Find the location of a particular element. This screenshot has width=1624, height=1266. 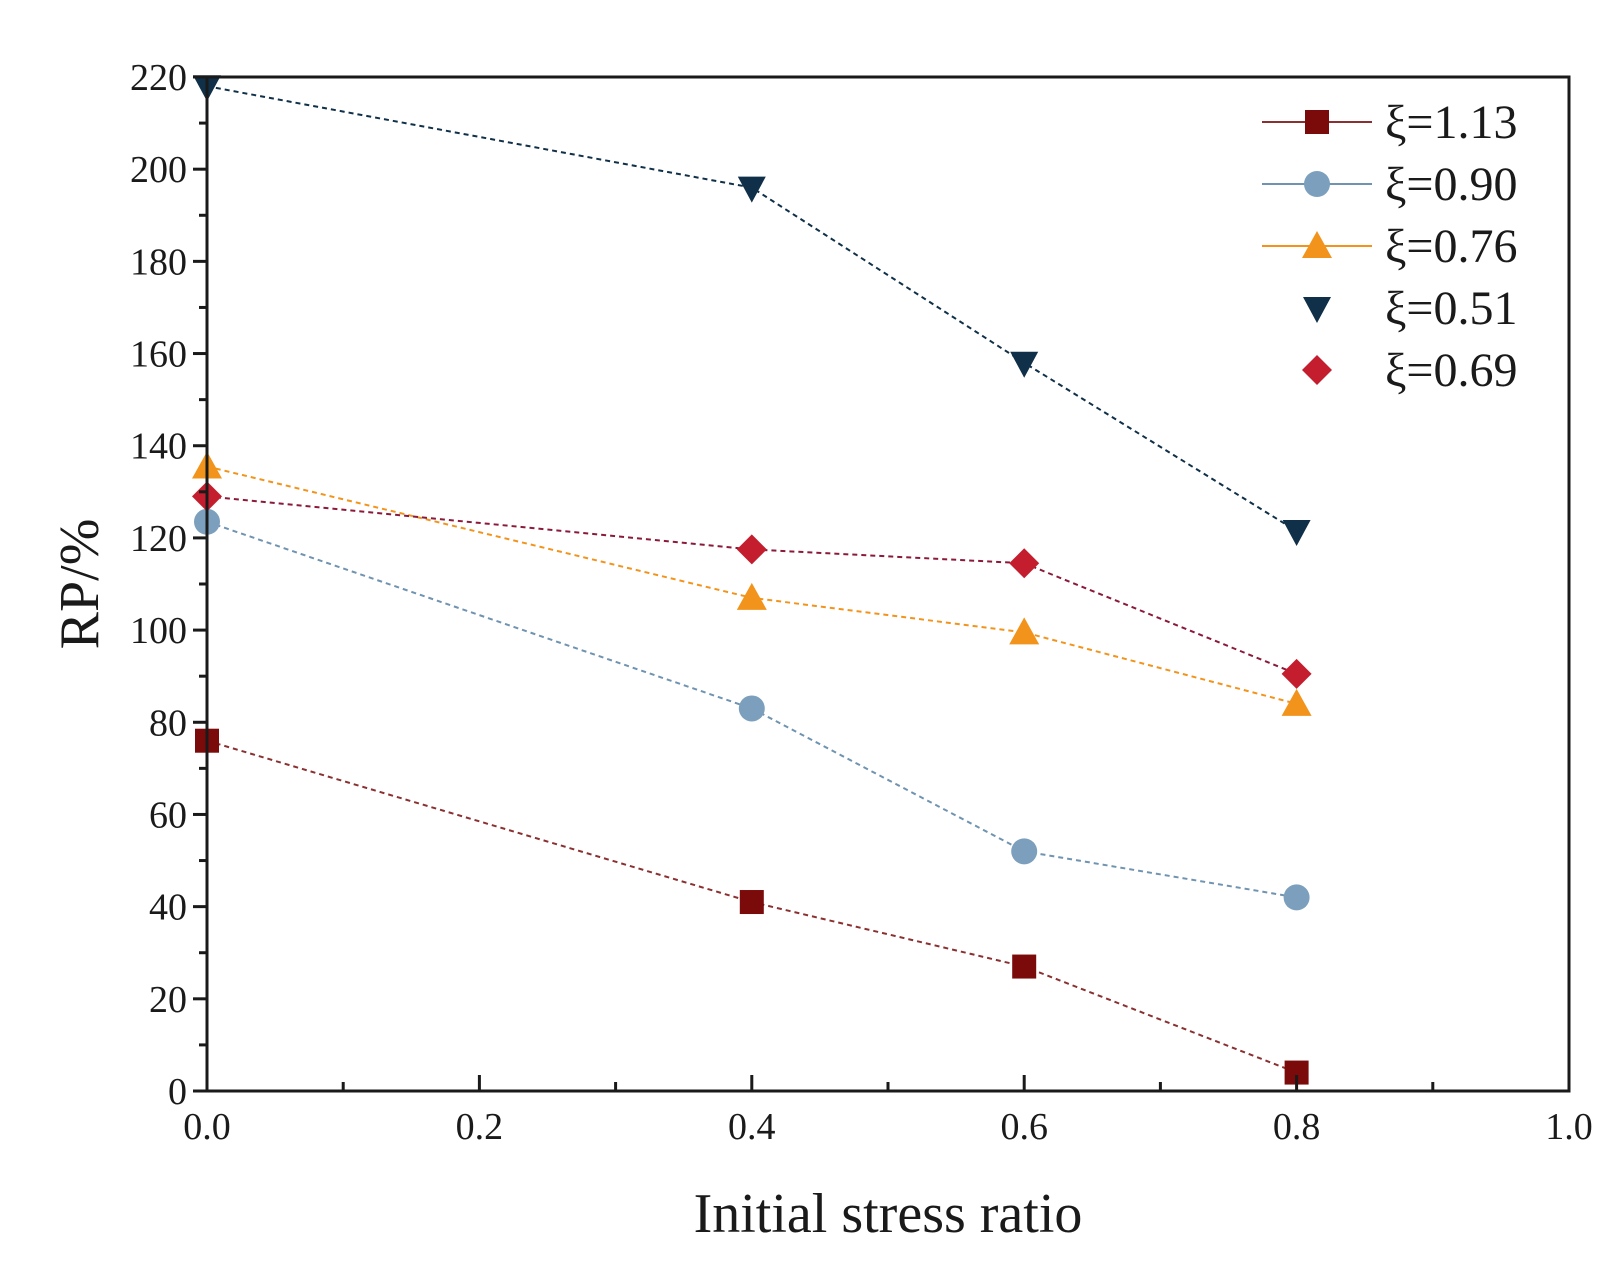

y-tick-label: 140 is located at coordinates (158, 447).